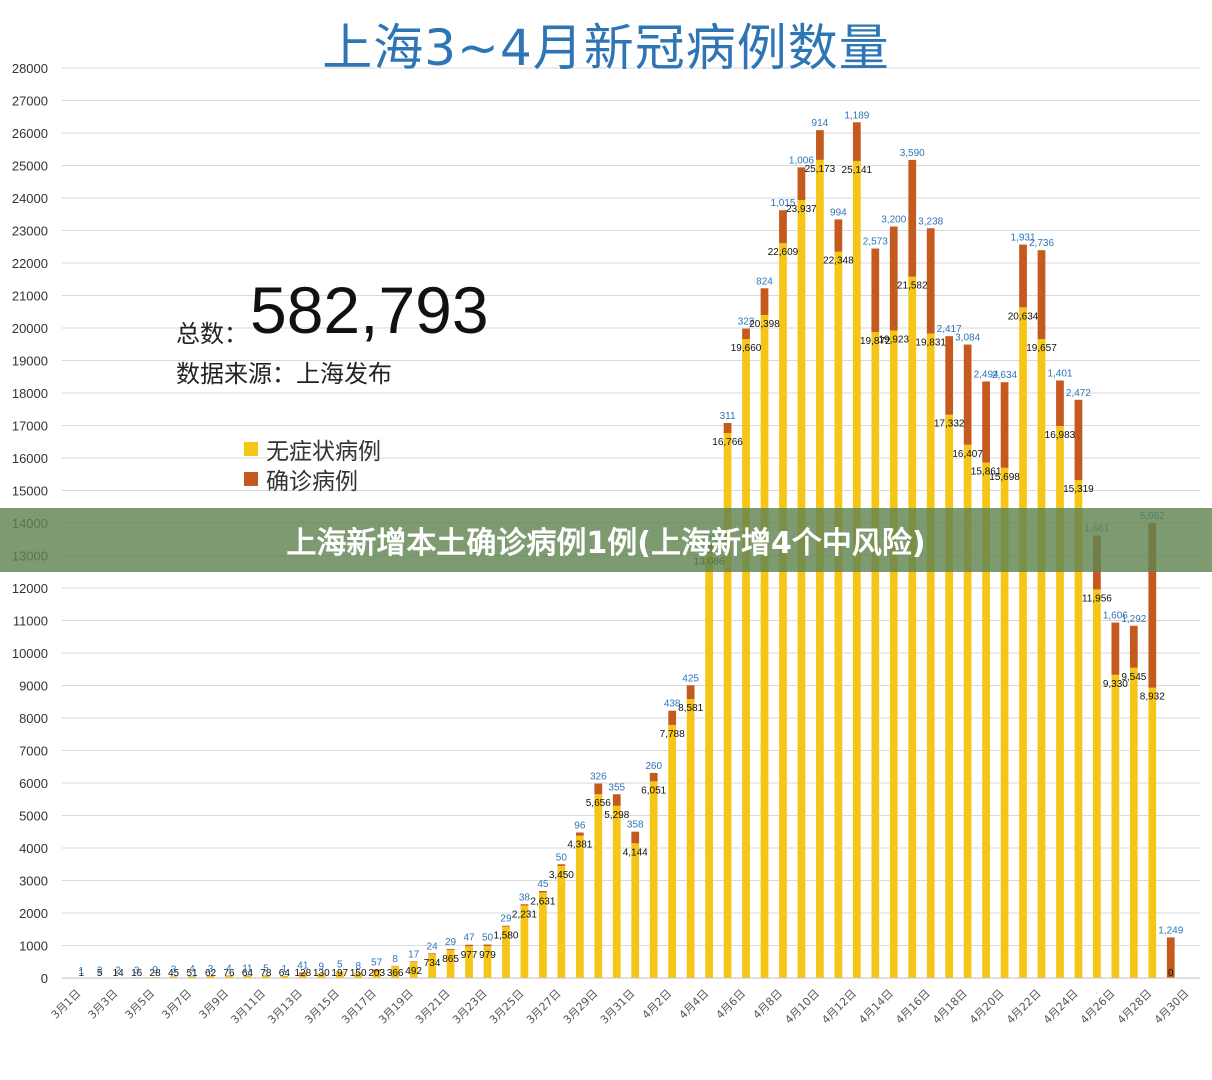  Describe the element at coordinates (33, 881) in the screenshot. I see `y-tick-label: 3000` at that location.